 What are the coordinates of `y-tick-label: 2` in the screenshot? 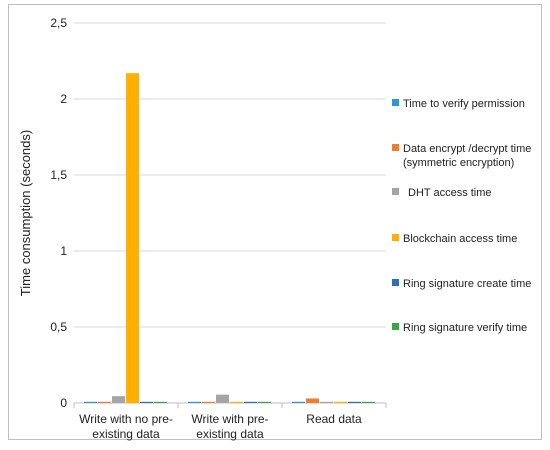 It's located at (63, 99).